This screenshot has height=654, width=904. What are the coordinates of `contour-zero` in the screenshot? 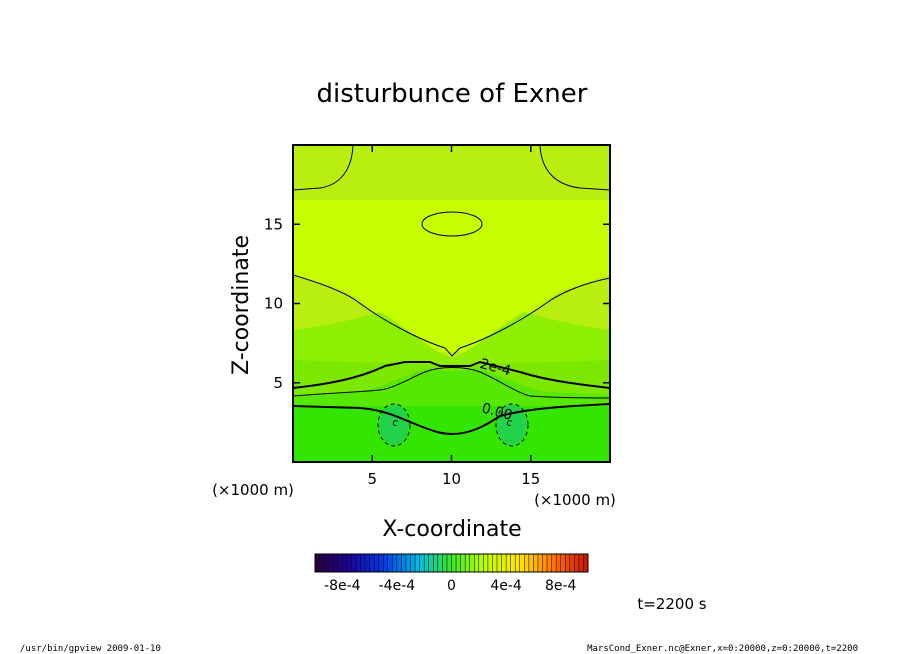 It's located at (451, 419).